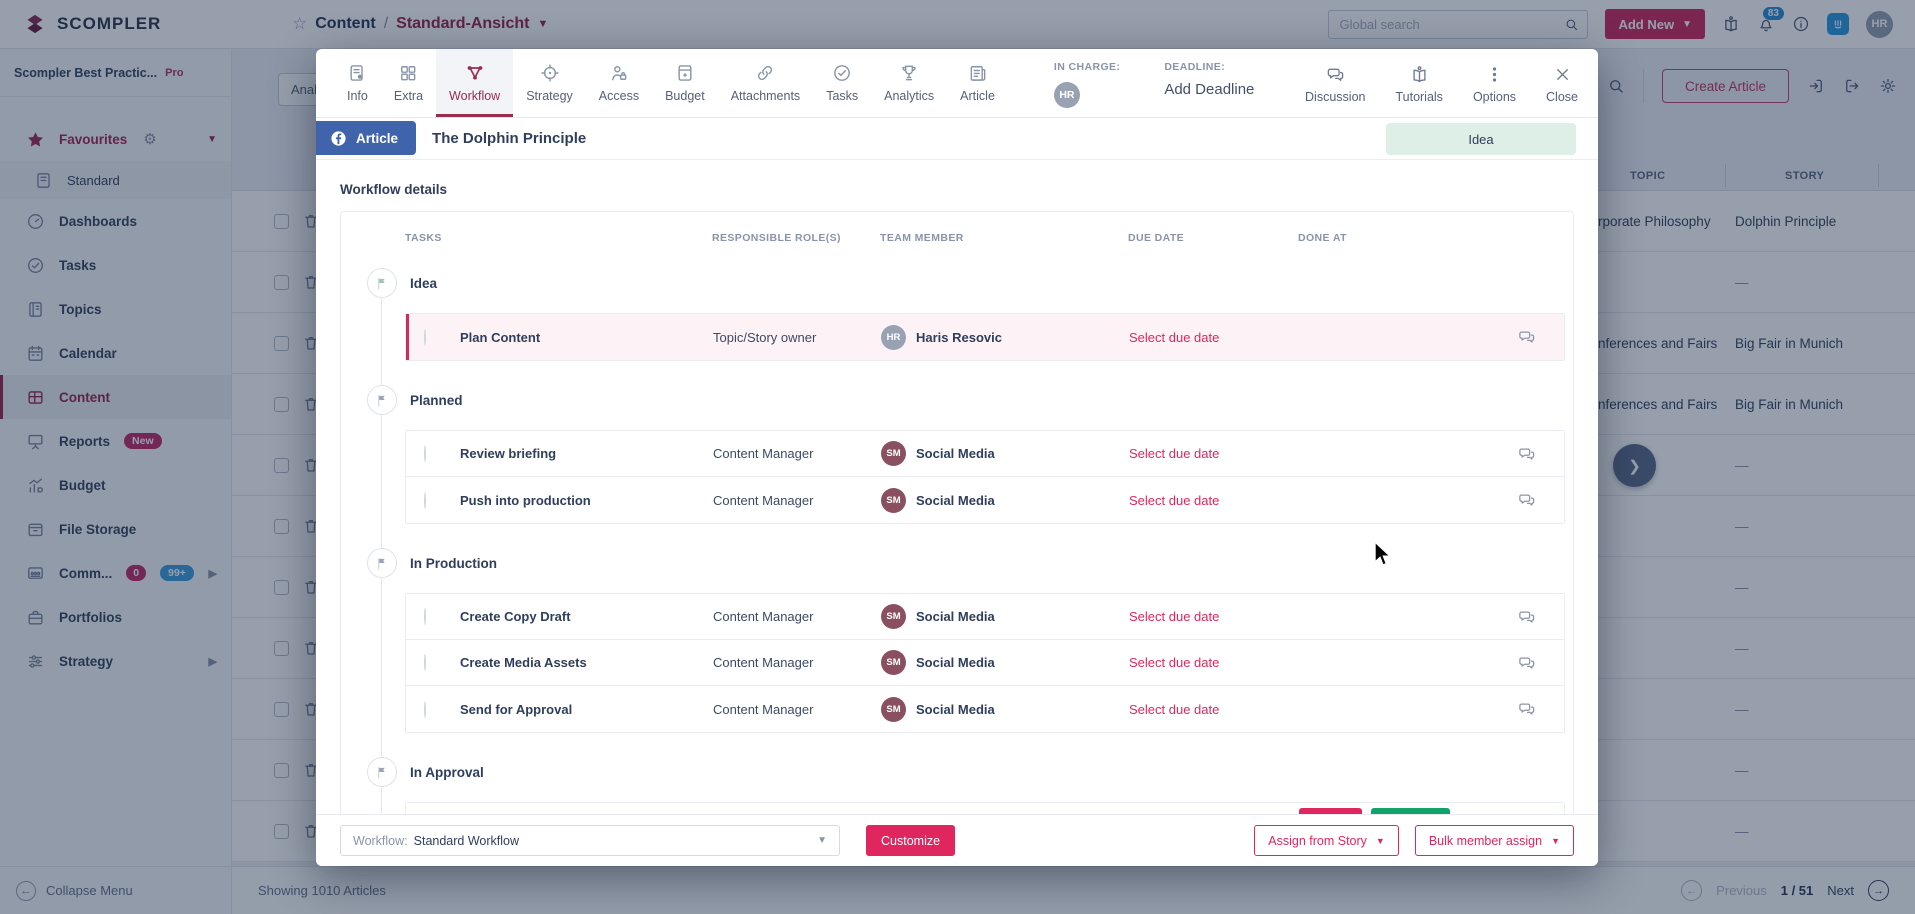 The height and width of the screenshot is (914, 1915). I want to click on add-deadline-button: Add Deadline, so click(1209, 89).